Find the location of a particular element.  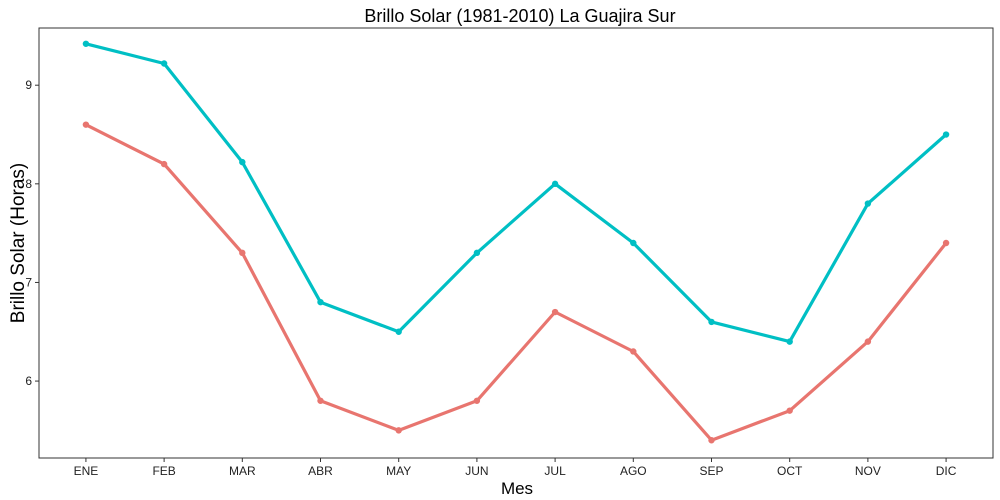

x-tick-label: AGO is located at coordinates (633, 471).